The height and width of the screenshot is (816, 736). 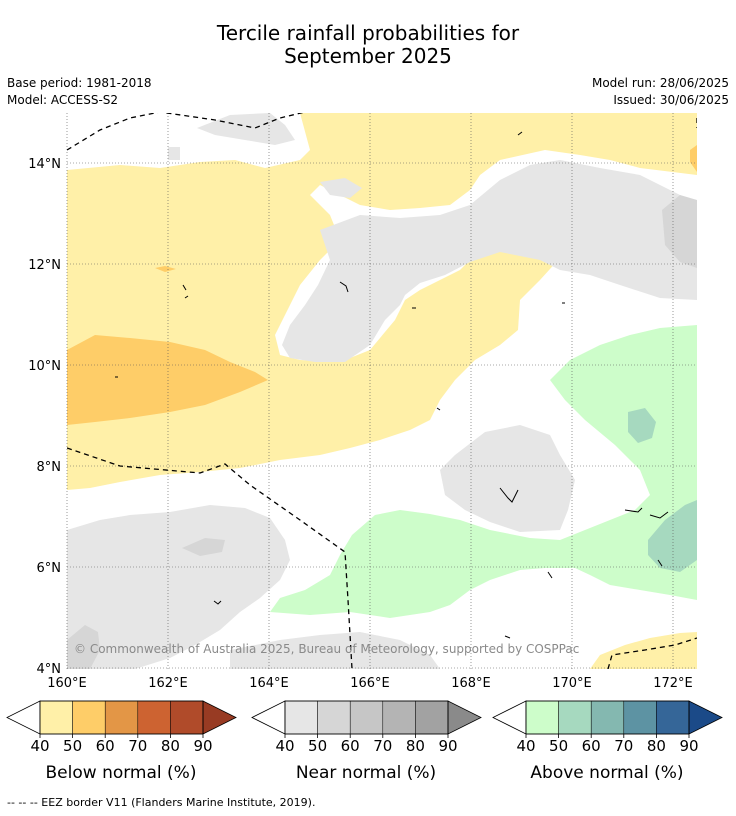 I want to click on model-name: Model: ACCESS-S2, so click(x=63, y=100).